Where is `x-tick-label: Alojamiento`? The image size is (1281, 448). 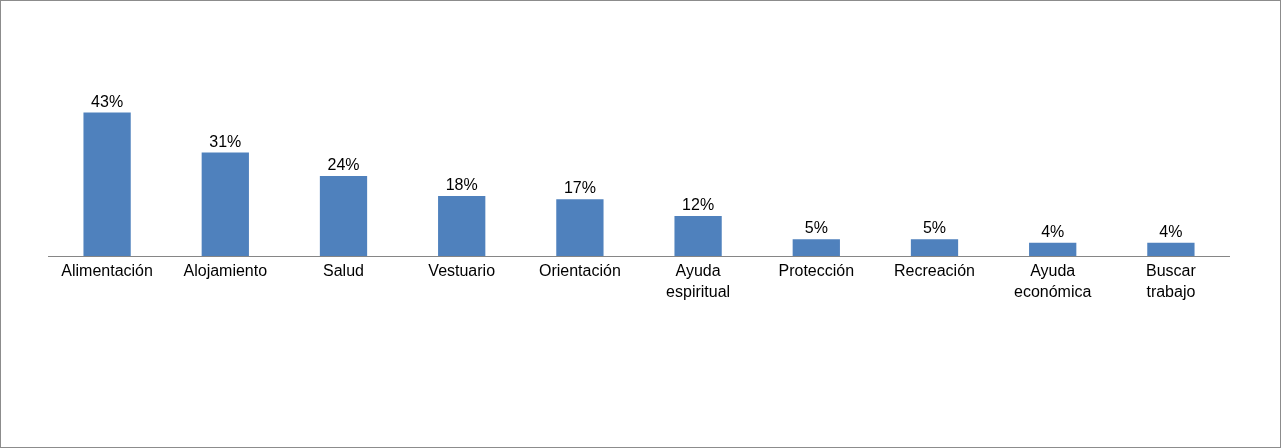 x-tick-label: Alojamiento is located at coordinates (225, 271).